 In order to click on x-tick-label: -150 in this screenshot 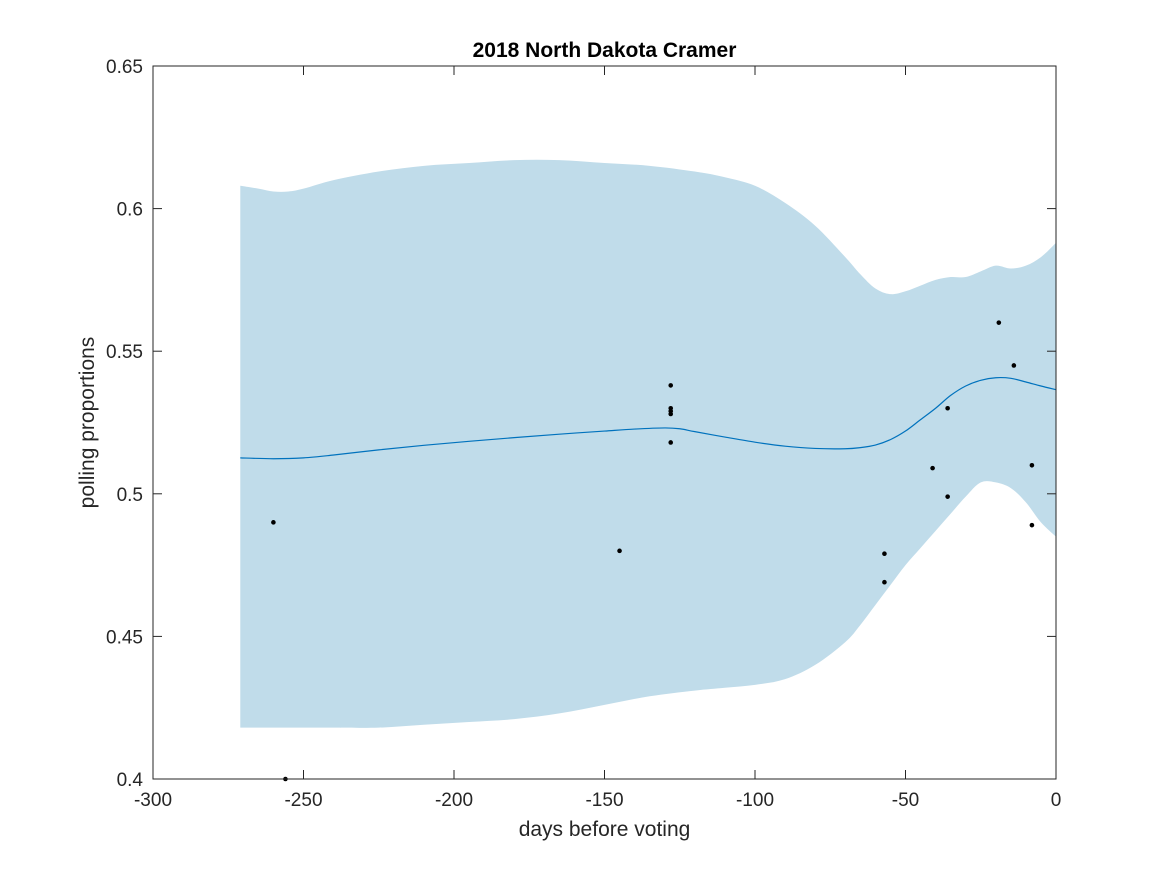, I will do `click(604, 800)`.